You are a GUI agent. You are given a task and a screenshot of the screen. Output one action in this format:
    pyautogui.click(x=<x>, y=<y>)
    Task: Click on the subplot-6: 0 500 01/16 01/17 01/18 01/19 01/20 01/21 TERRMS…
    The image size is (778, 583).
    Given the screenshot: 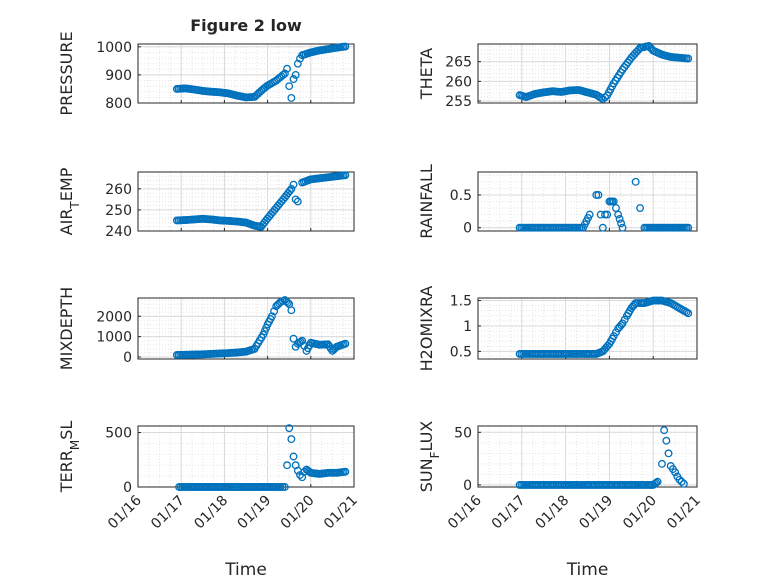 What is the action you would take?
    pyautogui.click(x=209, y=500)
    